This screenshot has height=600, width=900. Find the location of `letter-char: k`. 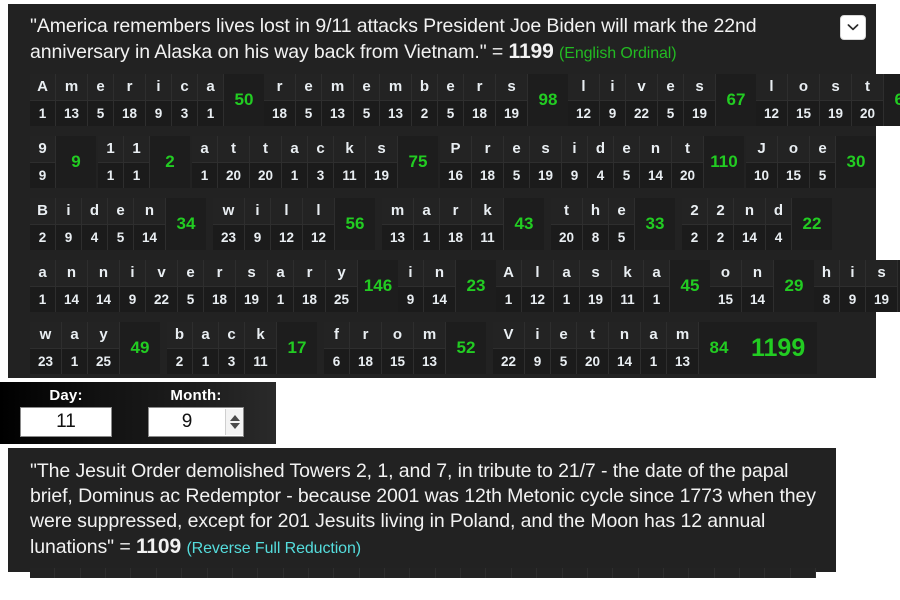

letter-char: k is located at coordinates (487, 211).